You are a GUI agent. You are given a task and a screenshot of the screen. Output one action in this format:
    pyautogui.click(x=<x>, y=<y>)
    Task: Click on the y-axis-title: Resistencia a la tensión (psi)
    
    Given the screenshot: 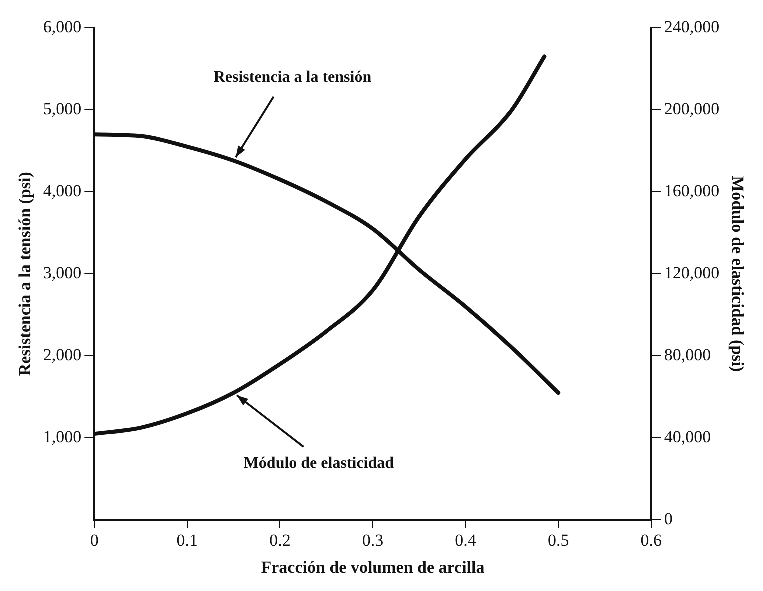 What is the action you would take?
    pyautogui.click(x=25, y=274)
    